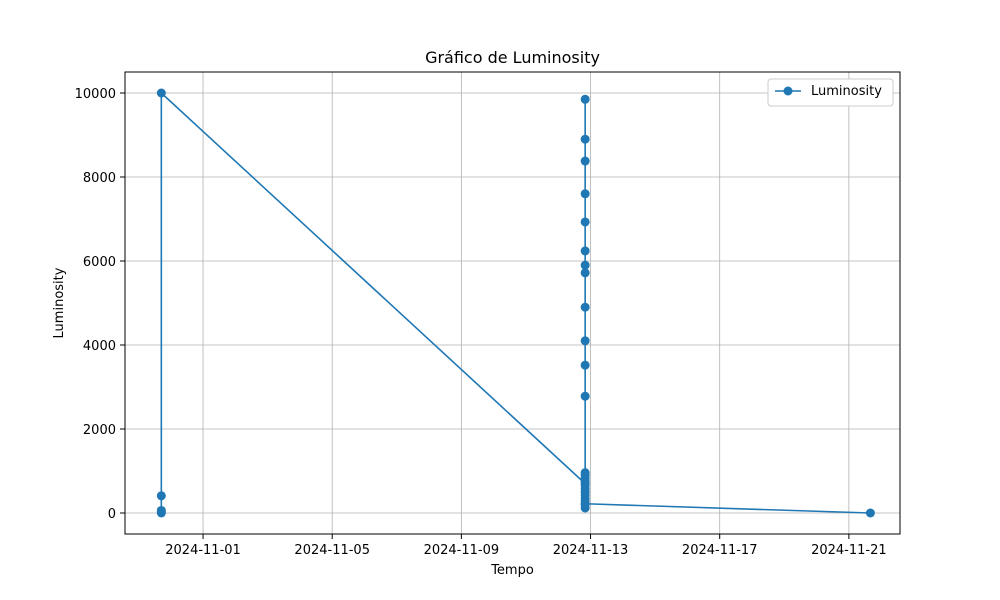 This screenshot has width=1000, height=600. I want to click on chart-title: Gráfico de Luminosity, so click(512, 57).